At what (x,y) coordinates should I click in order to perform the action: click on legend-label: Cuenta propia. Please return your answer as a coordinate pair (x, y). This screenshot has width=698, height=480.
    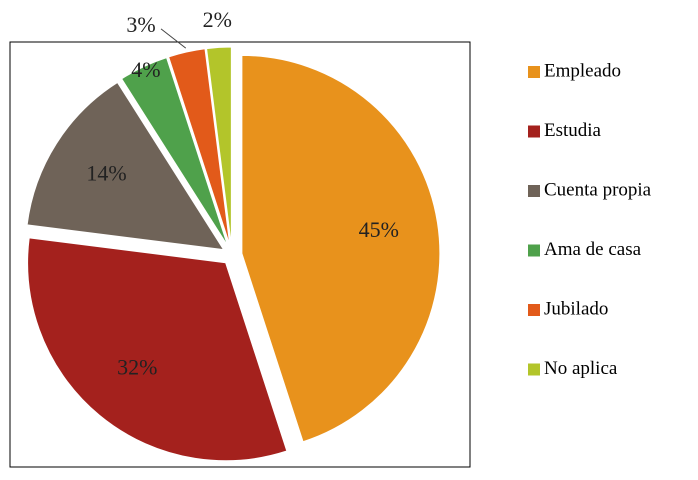
    Looking at the image, I should click on (598, 189).